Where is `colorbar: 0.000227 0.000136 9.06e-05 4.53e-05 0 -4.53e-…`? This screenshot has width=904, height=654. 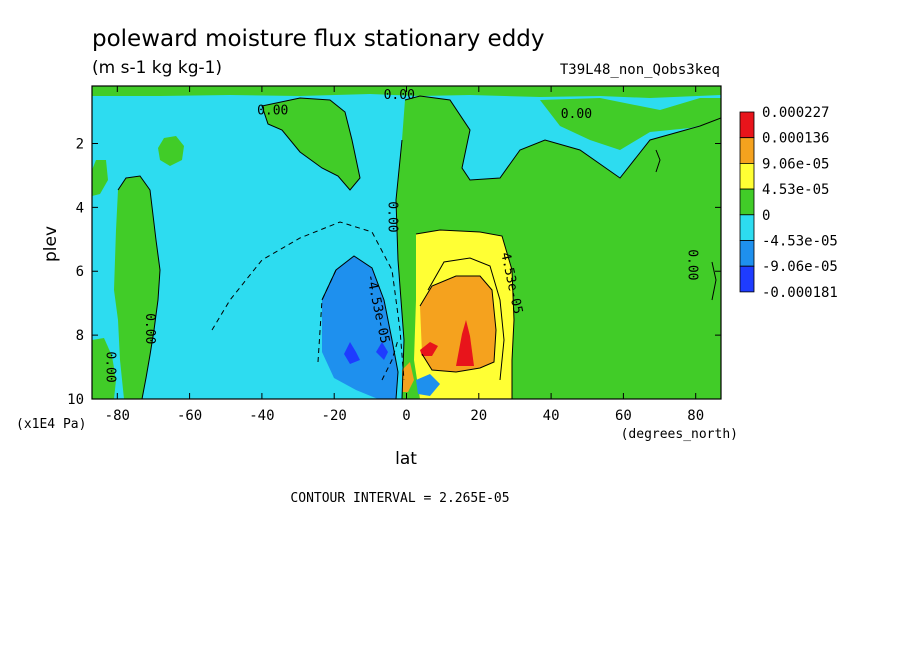
colorbar: 0.000227 0.000136 9.06e-05 4.53e-05 0 -4.53e-… is located at coordinates (788, 203).